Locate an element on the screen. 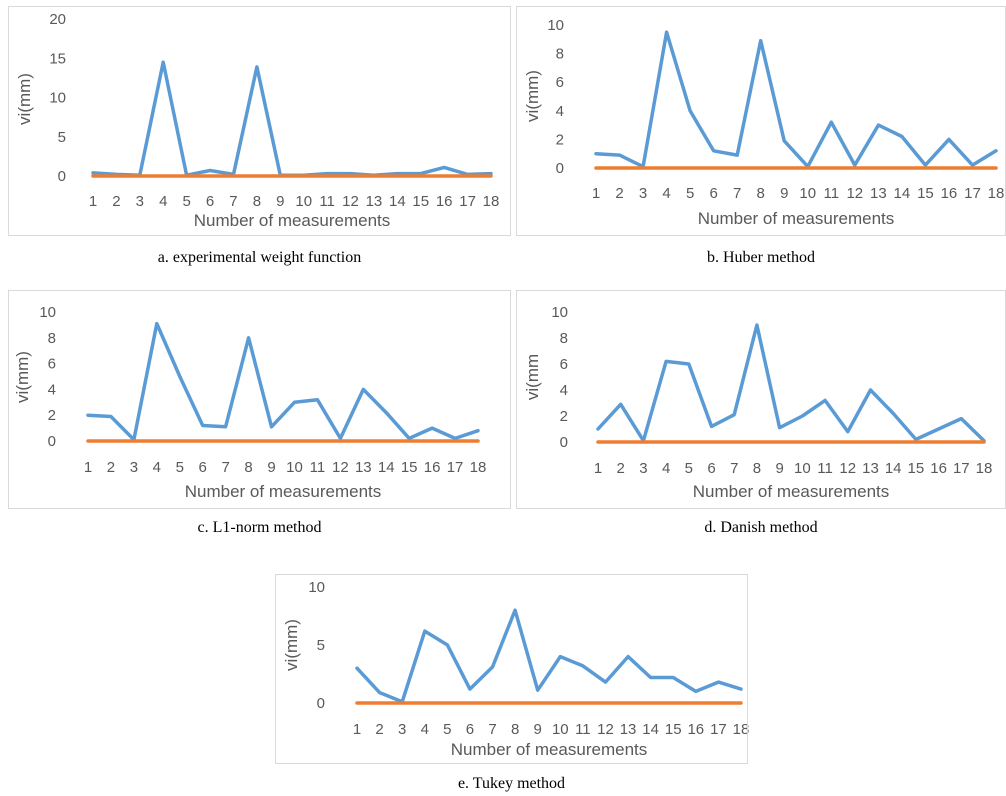 This screenshot has width=1006, height=796. y-tick-label: 2 is located at coordinates (52, 415).